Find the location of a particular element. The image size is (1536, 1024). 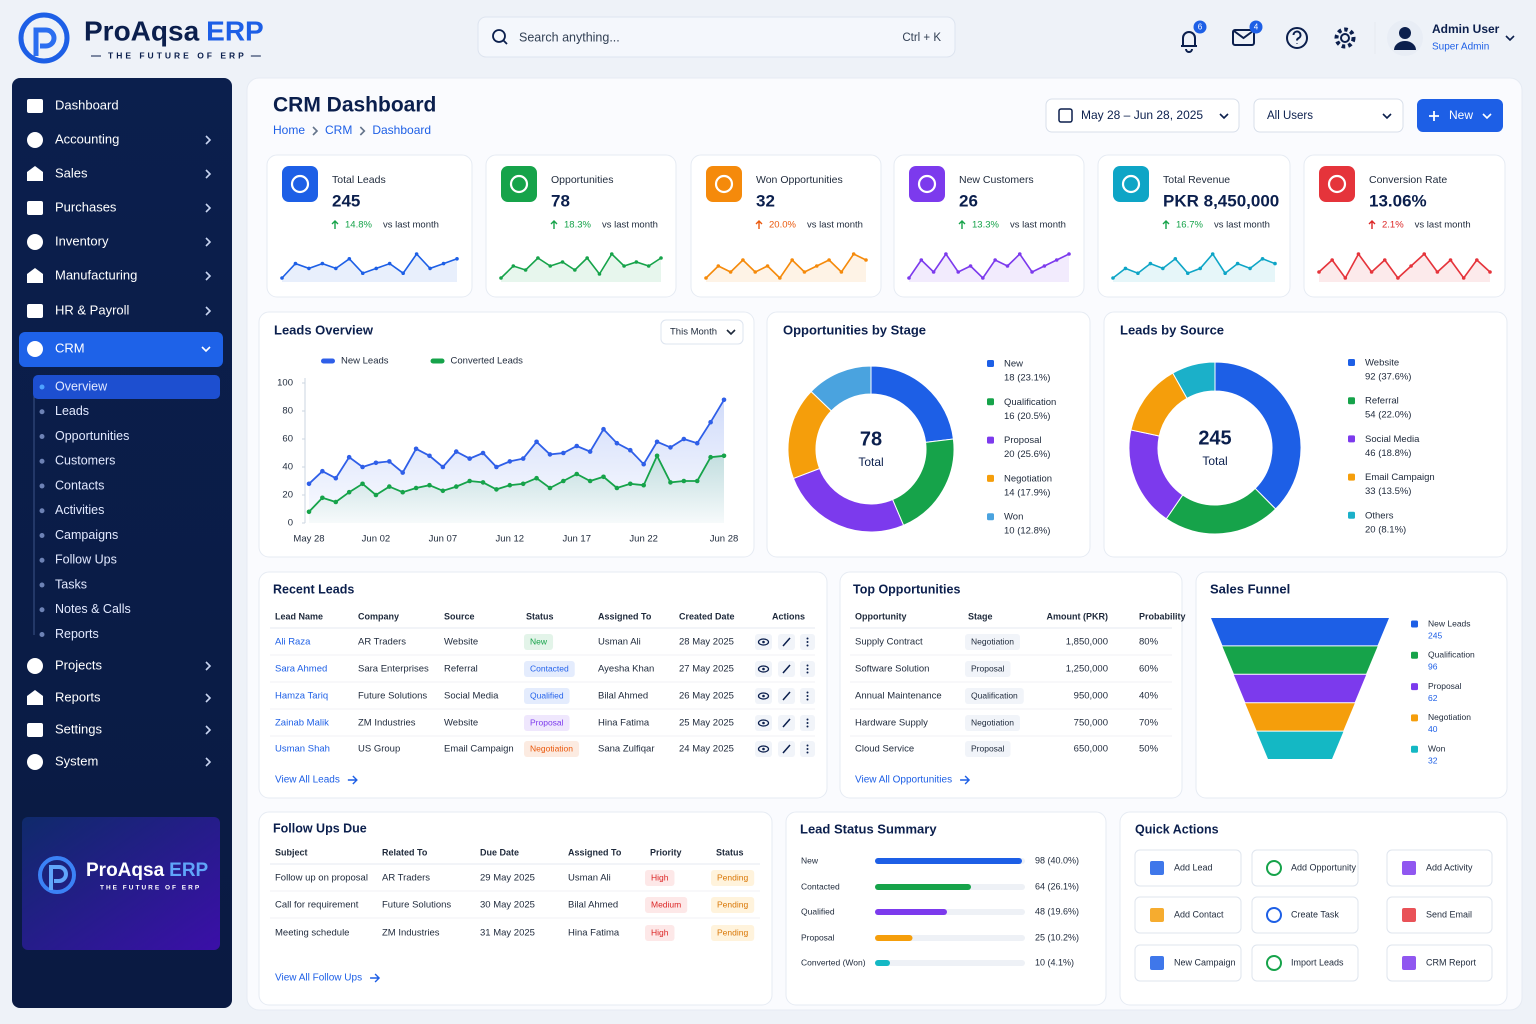

subnav-item: Tasks is located at coordinates (71, 584).